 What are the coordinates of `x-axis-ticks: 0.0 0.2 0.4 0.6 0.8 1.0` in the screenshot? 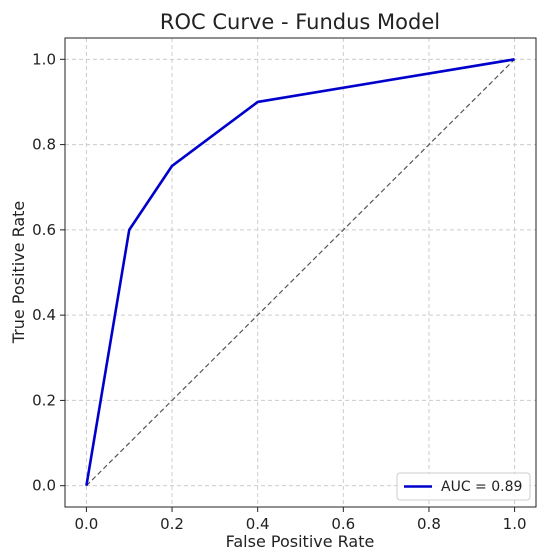 It's located at (300, 520).